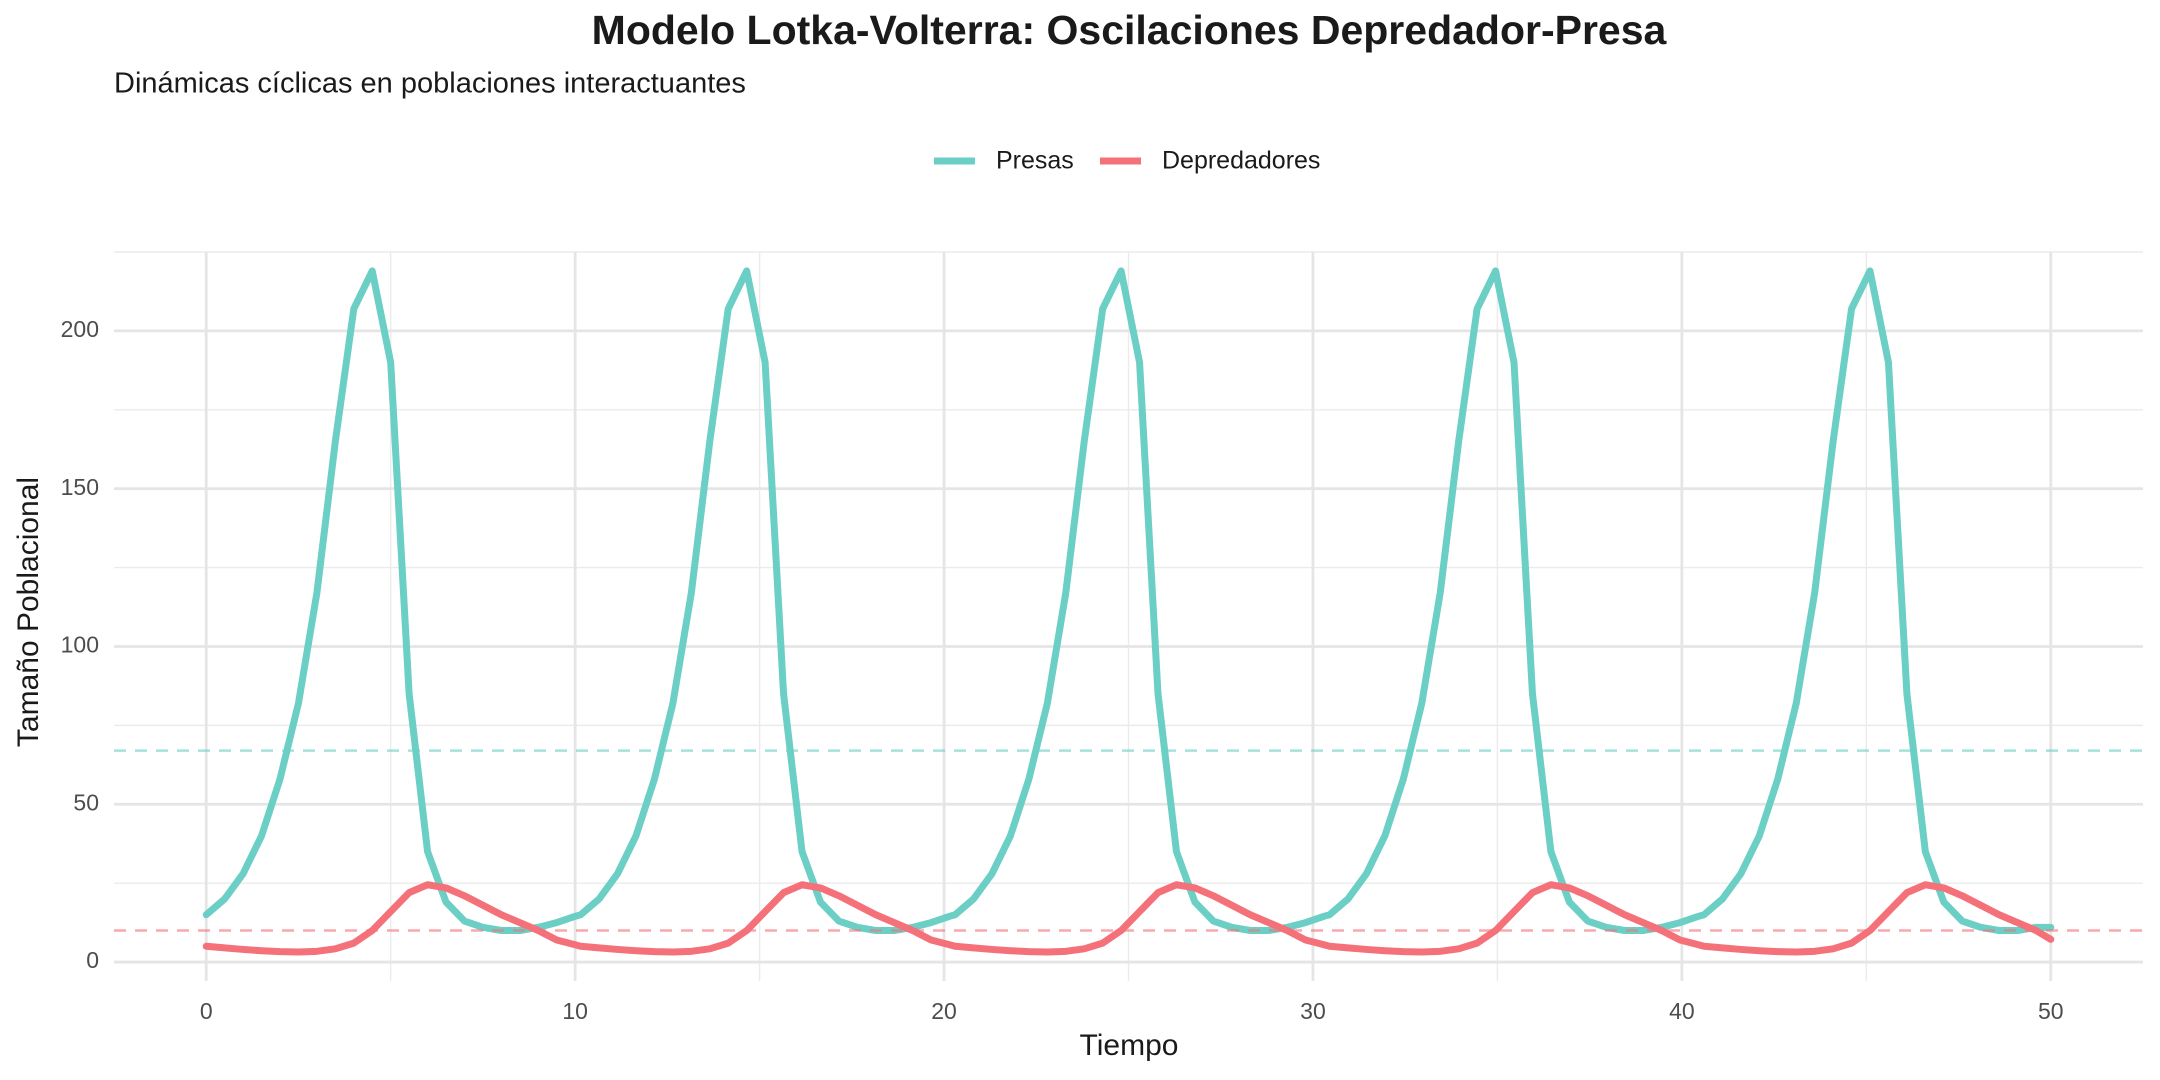 This screenshot has height=1080, width=2160. I want to click on y-tick-label: 150, so click(80, 487).